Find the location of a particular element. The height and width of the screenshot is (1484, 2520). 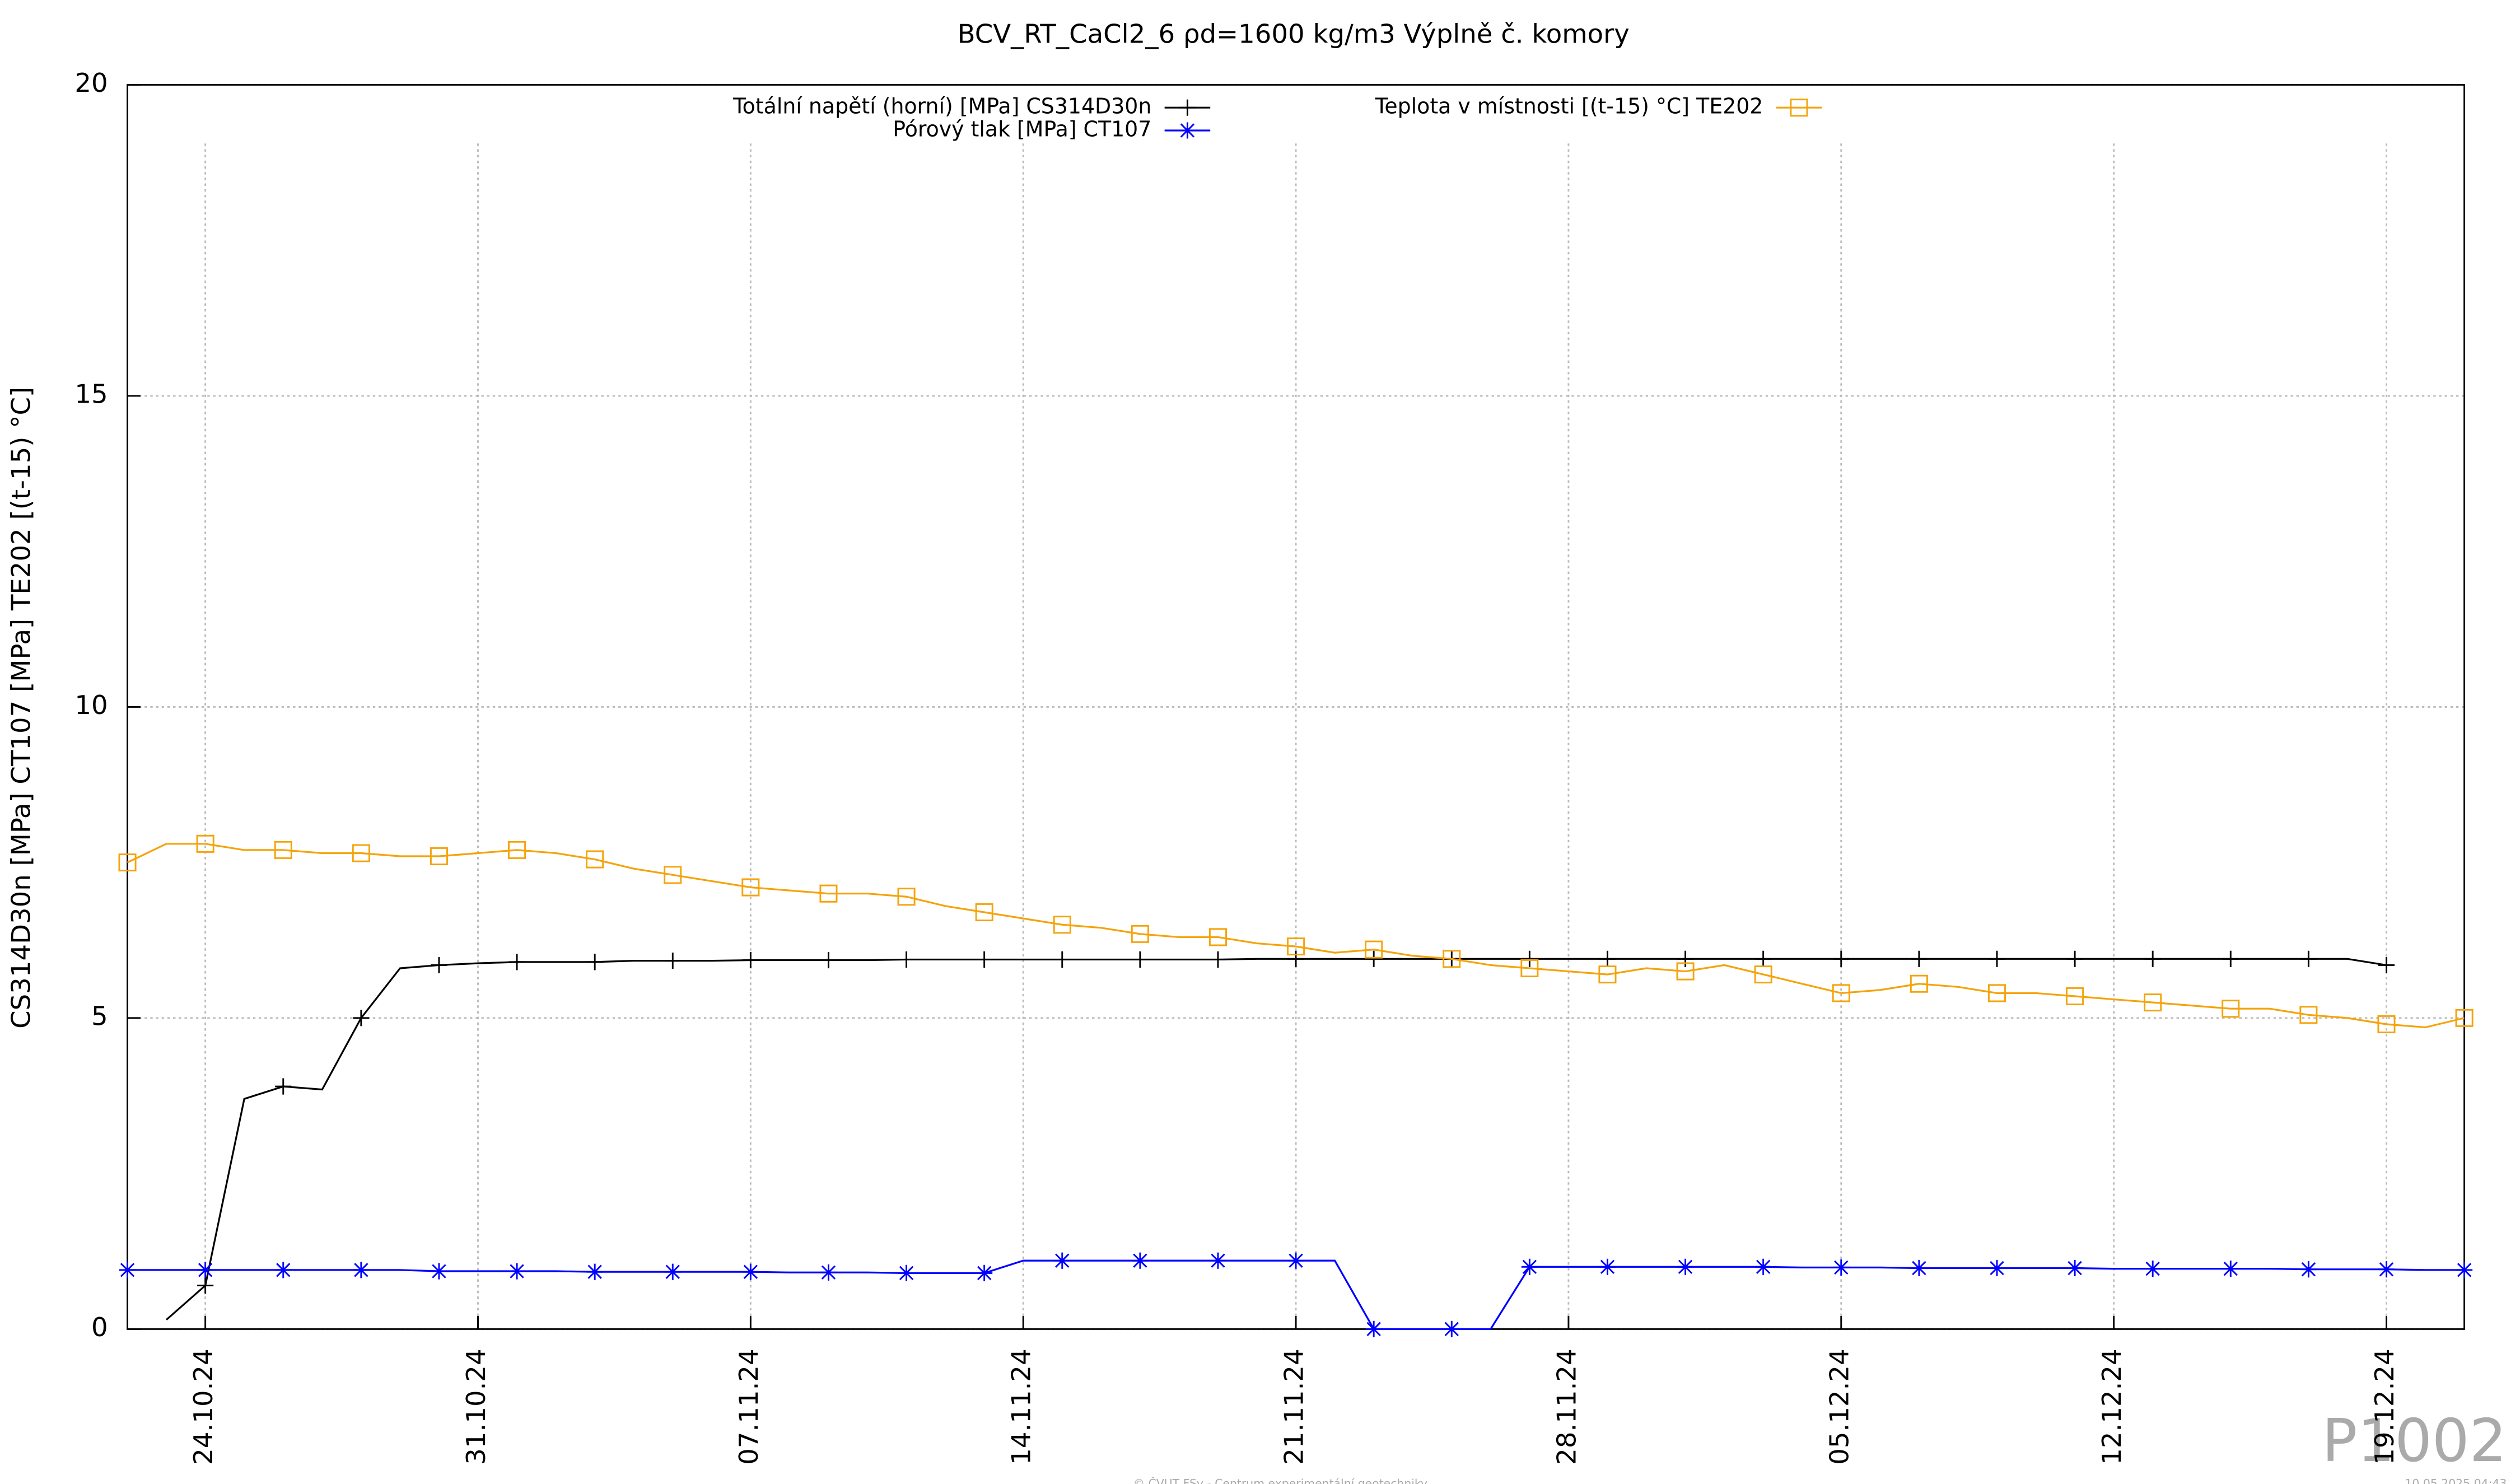

legend-label: Teplota v místnosti [(t-15) °C] TE202 is located at coordinates (1569, 107).